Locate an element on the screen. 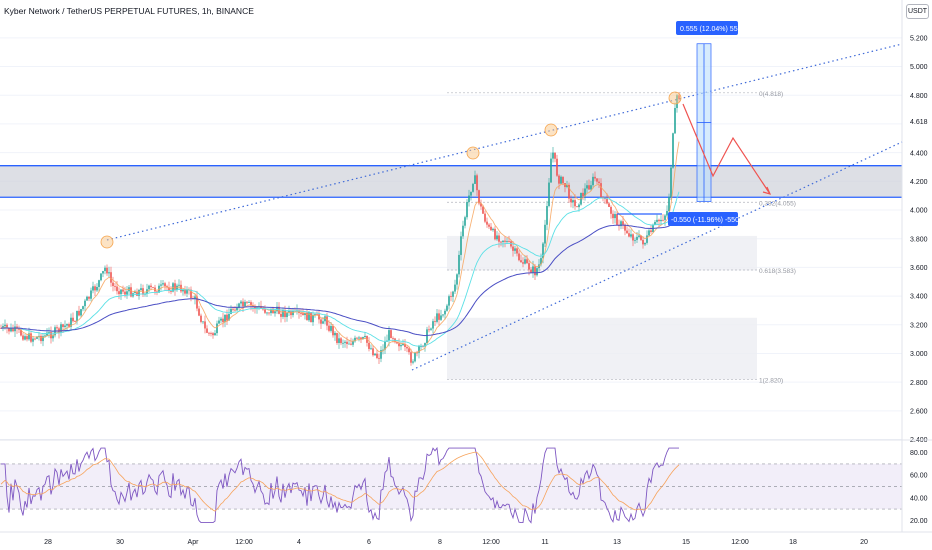 The height and width of the screenshot is (550, 932). price-tick-label: 4.618 is located at coordinates (919, 122).